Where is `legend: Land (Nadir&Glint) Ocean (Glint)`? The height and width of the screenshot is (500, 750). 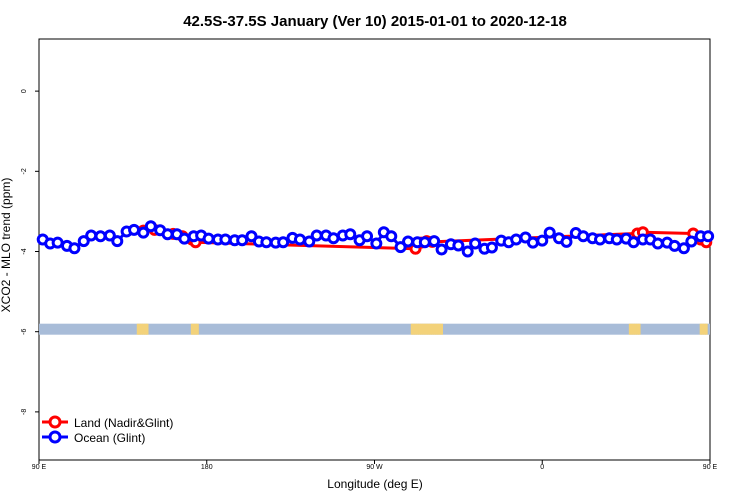
legend: Land (Nadir&Glint) Ocean (Glint) is located at coordinates (107, 430).